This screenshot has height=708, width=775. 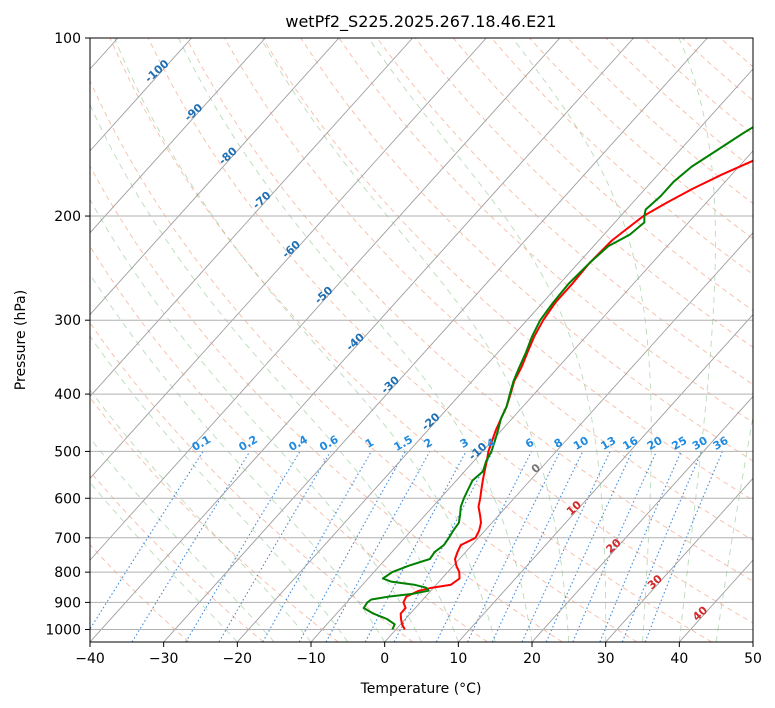 What do you see at coordinates (67, 499) in the screenshot?
I see `y-tick-label: 600` at bounding box center [67, 499].